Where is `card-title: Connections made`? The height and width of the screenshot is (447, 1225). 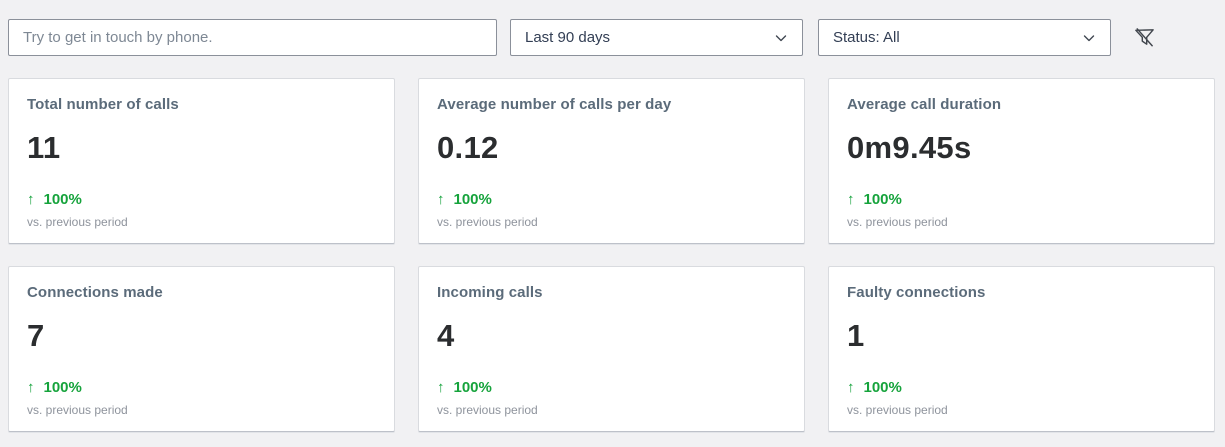 card-title: Connections made is located at coordinates (95, 292).